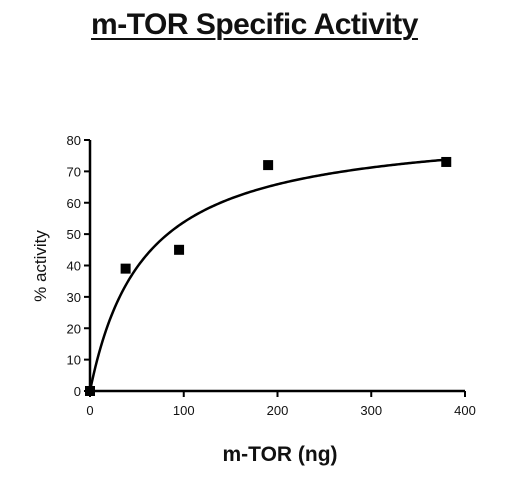  Describe the element at coordinates (74, 297) in the screenshot. I see `y-tick-label: 30` at that location.